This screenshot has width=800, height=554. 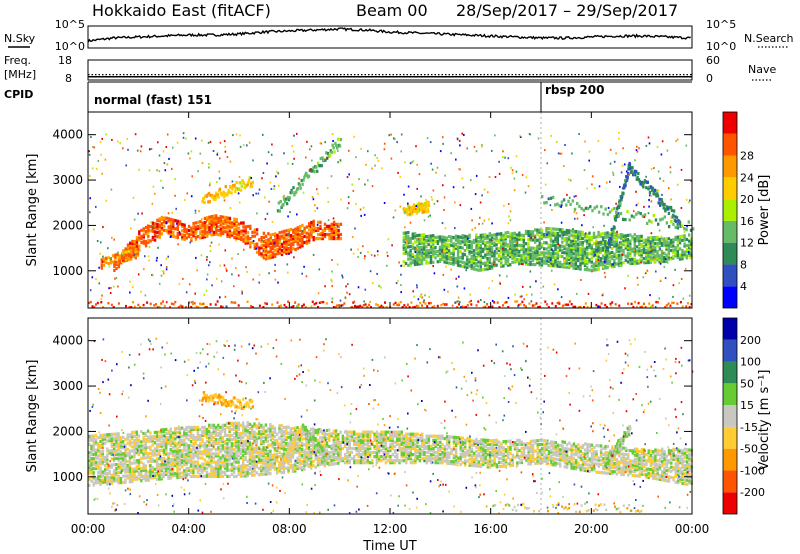 I want to click on power-colorbar: 4 8 12 16 20 24 28, so click(x=738, y=210).